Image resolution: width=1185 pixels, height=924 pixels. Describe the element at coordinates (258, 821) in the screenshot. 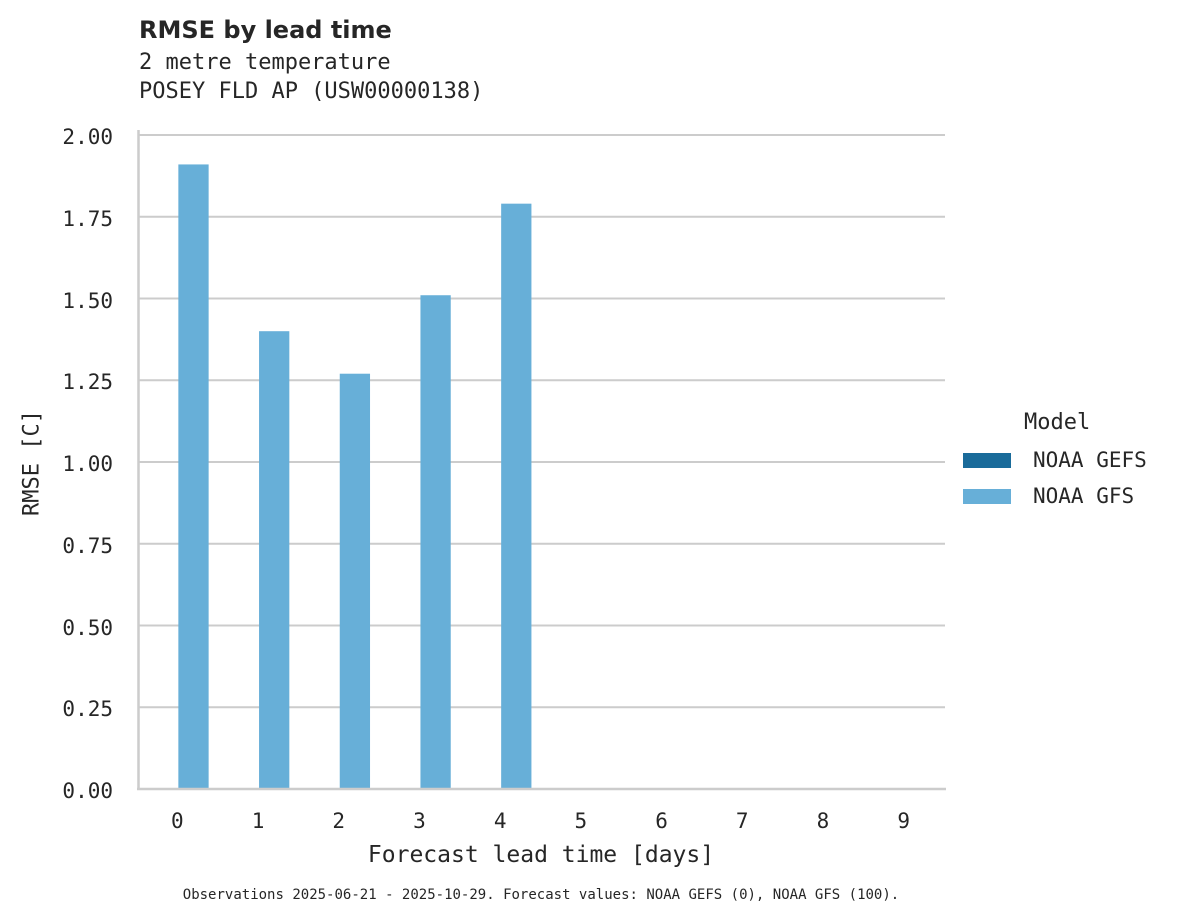

I see `x-tick-label: 1` at that location.